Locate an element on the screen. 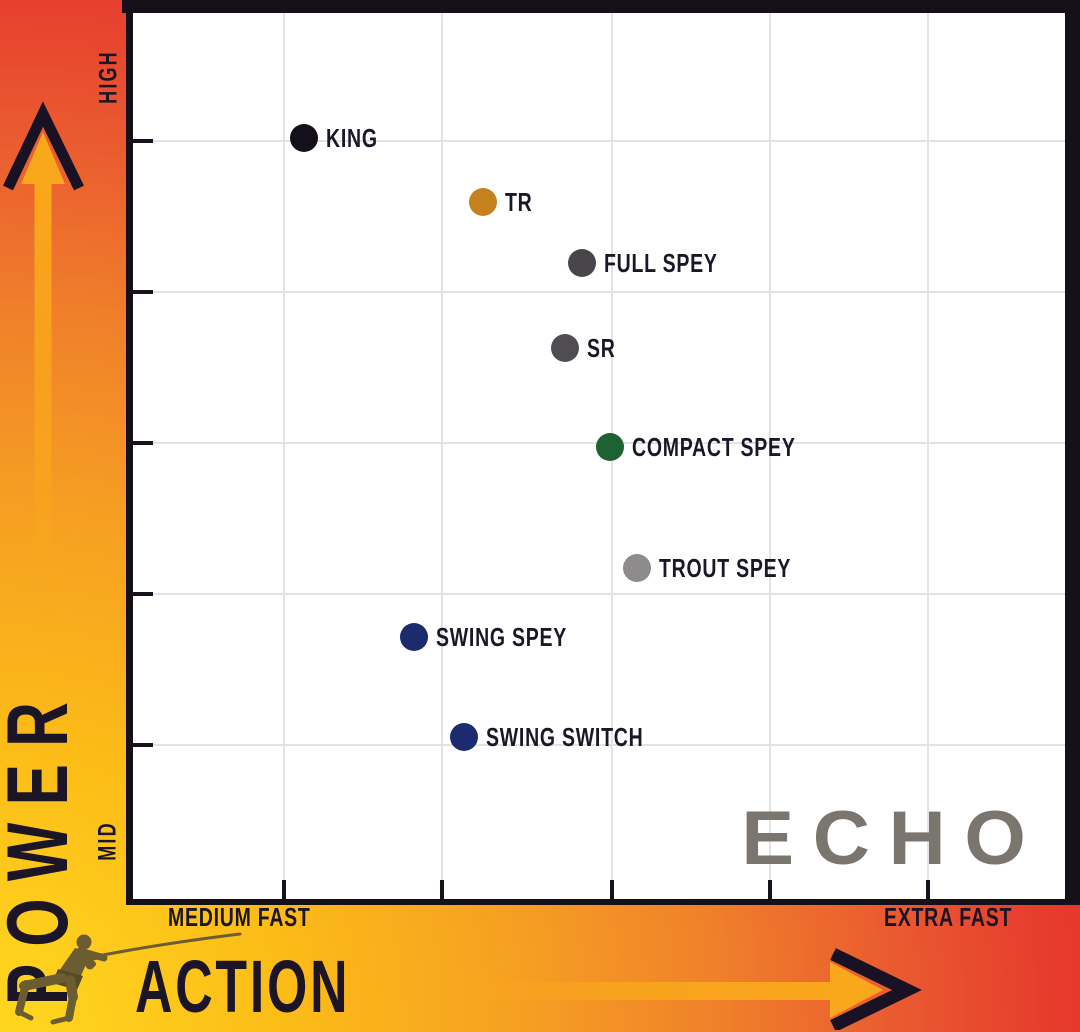 This screenshot has height=1032, width=1080. data-point-label: SWING SWITCH is located at coordinates (564, 736).